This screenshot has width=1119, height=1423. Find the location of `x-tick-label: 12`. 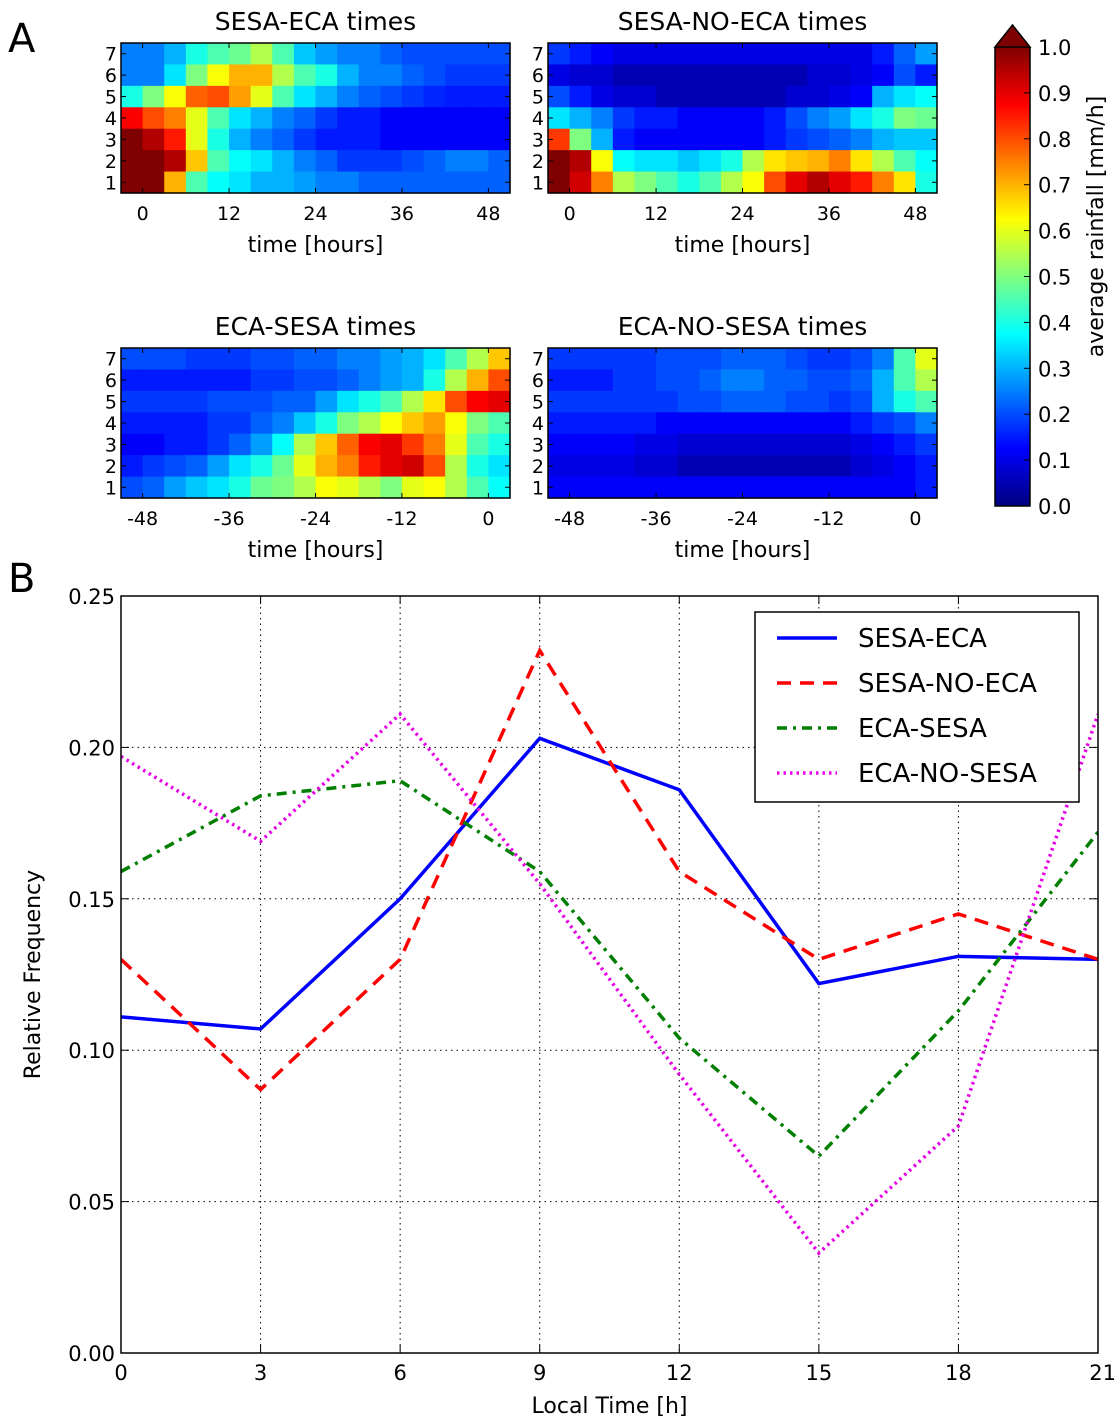

x-tick-label: 12 is located at coordinates (229, 214).